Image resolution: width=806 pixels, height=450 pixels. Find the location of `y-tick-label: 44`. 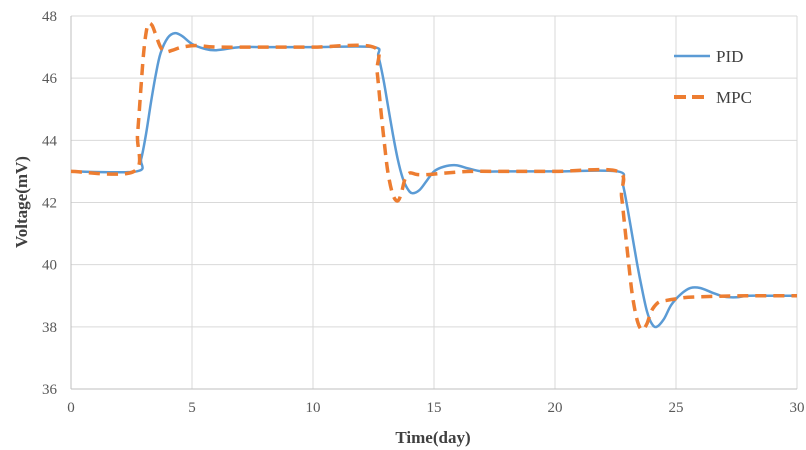

y-tick-label: 44 is located at coordinates (50, 141).